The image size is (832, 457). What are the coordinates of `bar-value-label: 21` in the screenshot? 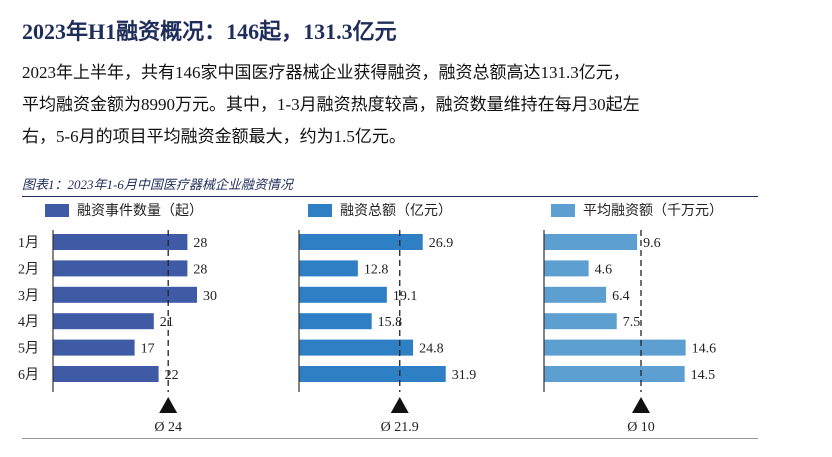 It's located at (167, 322).